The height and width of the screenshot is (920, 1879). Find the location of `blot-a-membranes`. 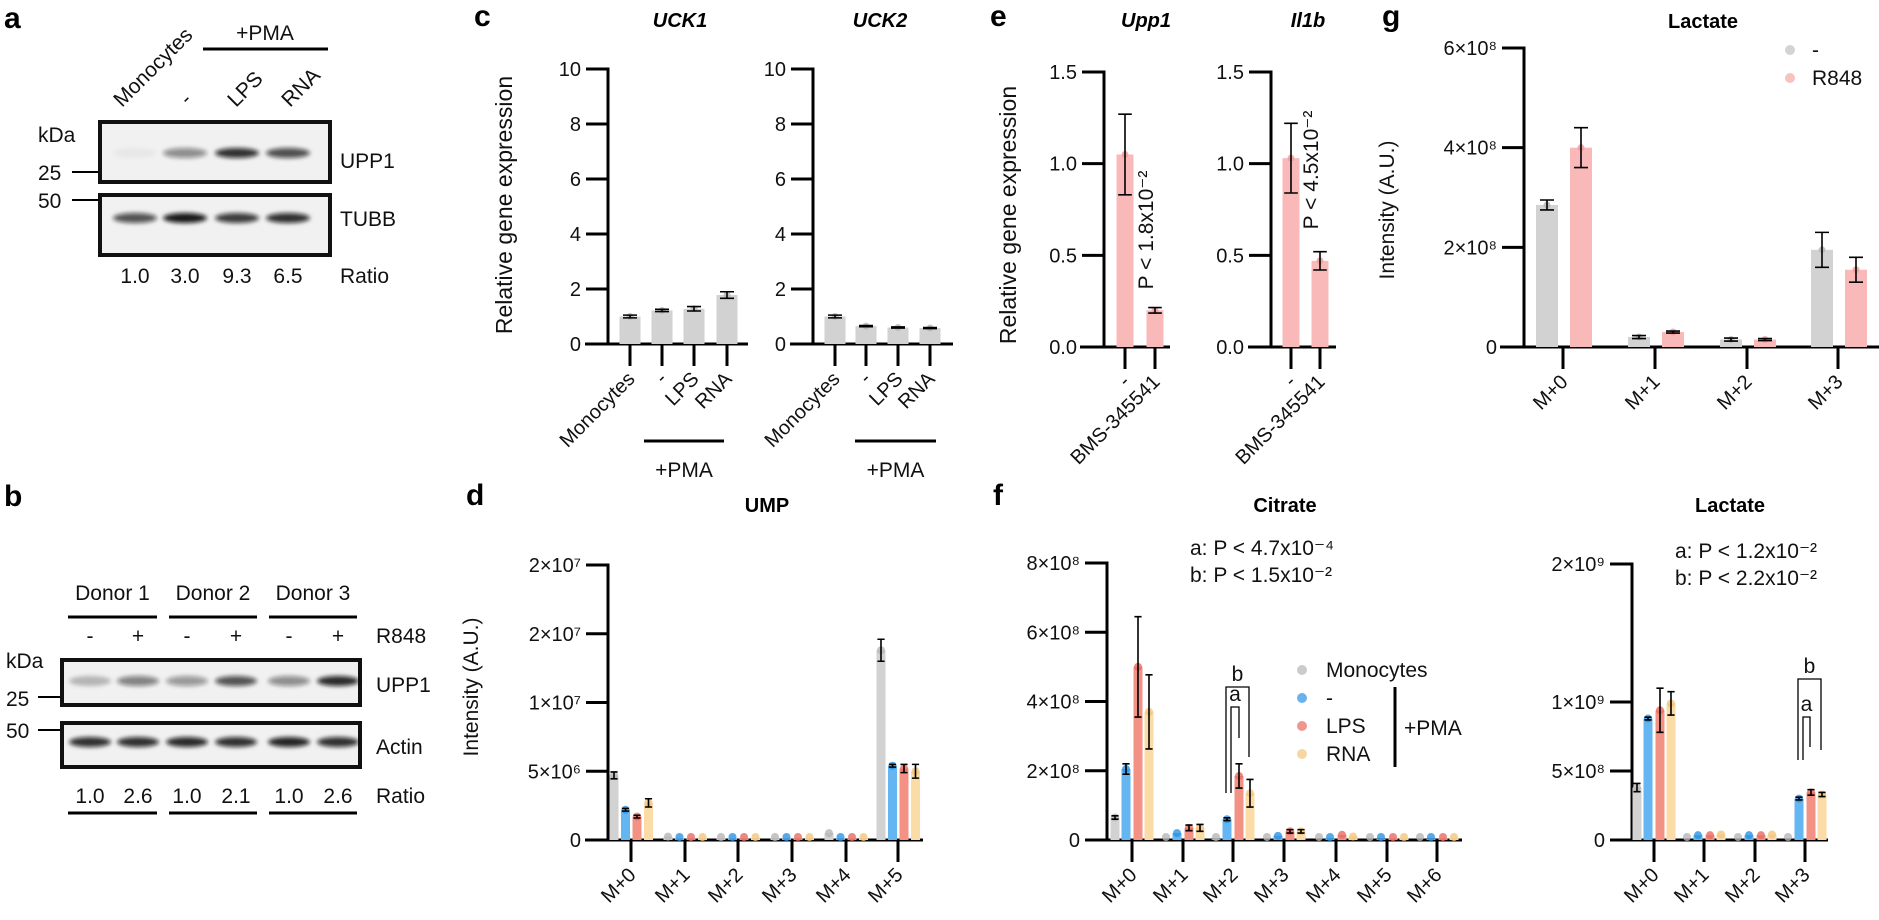

blot-a-membranes is located at coordinates (215, 188).